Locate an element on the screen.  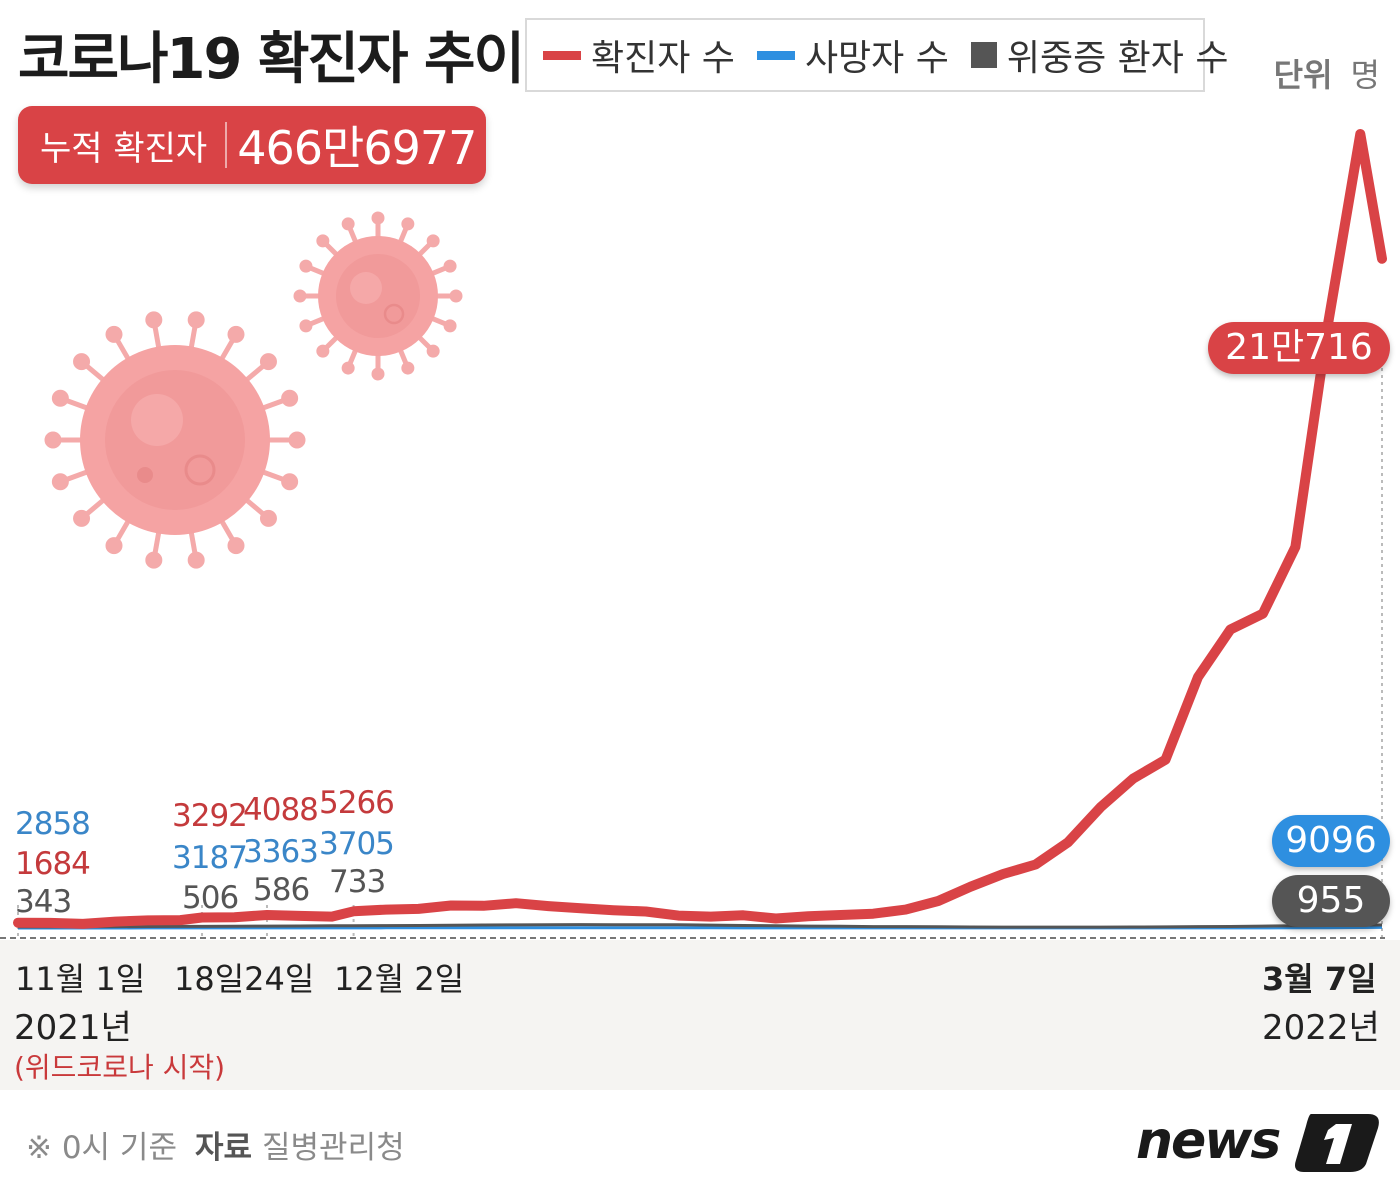
legend-label-deaths: 사망자 수 is located at coordinates (876, 58).